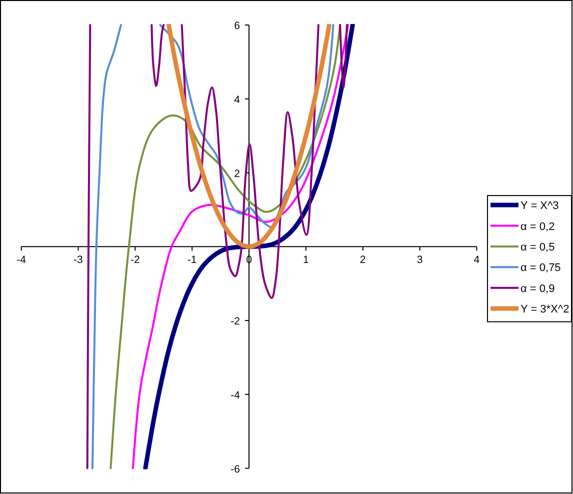  What do you see at coordinates (363, 260) in the screenshot?
I see `x-tick-label: 2` at bounding box center [363, 260].